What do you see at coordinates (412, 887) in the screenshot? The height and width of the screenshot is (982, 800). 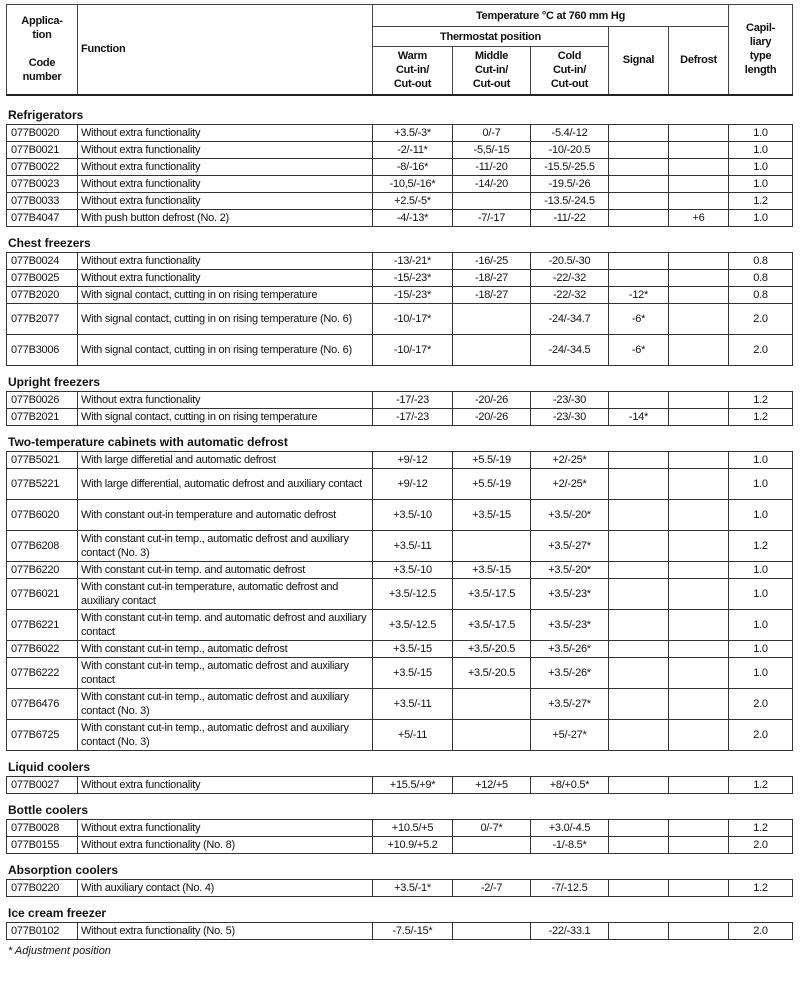 I see `cell-warm: +3.5/-1*` at bounding box center [412, 887].